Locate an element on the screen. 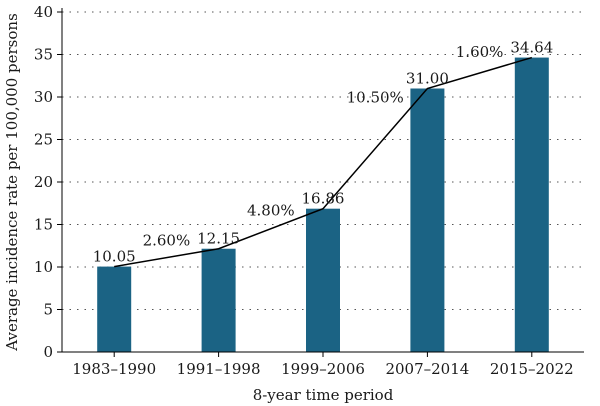 This screenshot has width=600, height=406. y-tick-label: 25 is located at coordinates (43, 140).